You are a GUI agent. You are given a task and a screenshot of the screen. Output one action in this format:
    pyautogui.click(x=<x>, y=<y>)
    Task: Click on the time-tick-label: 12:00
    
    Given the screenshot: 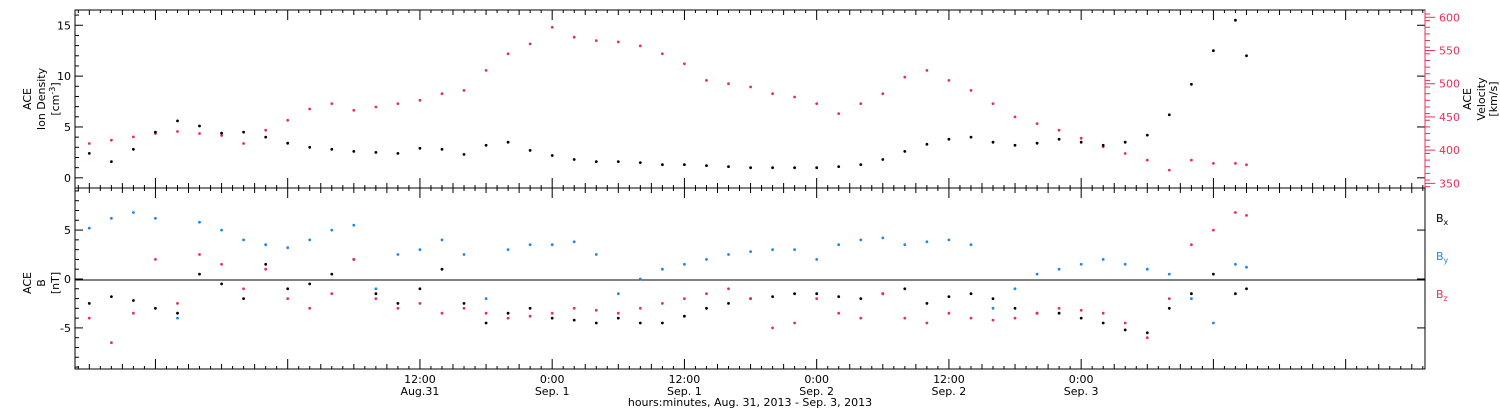 What is the action you would take?
    pyautogui.click(x=420, y=379)
    